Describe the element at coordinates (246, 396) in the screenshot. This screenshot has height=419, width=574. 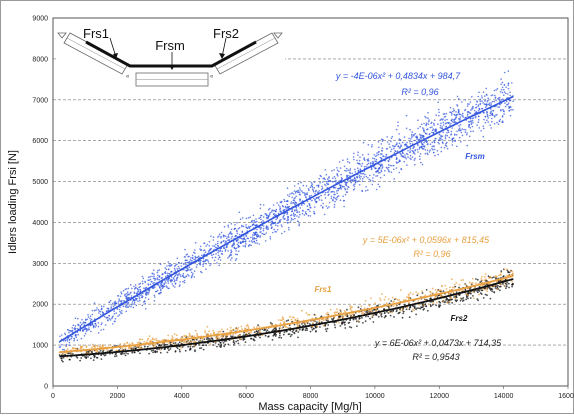
I see `x-tick-label: 6000` at that location.